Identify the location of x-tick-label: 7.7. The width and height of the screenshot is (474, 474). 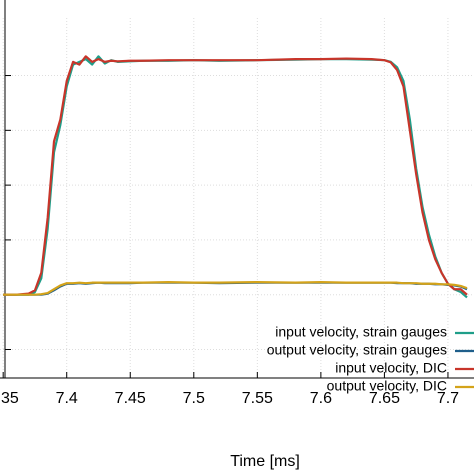
(448, 398).